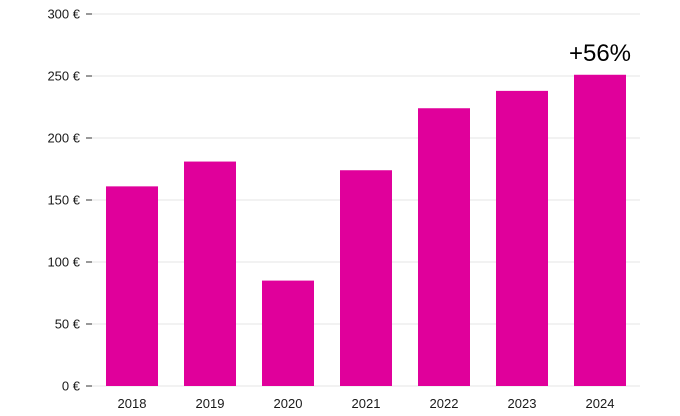 Image resolution: width=680 pixels, height=416 pixels. I want to click on bar-2021, so click(366, 278).